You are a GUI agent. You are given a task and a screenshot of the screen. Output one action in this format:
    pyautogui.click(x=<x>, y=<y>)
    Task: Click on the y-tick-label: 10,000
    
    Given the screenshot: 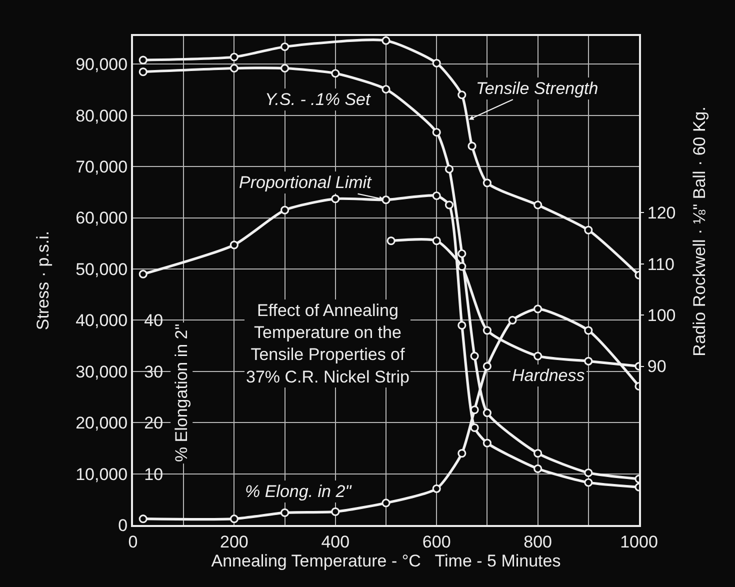 What is the action you would take?
    pyautogui.click(x=102, y=474)
    